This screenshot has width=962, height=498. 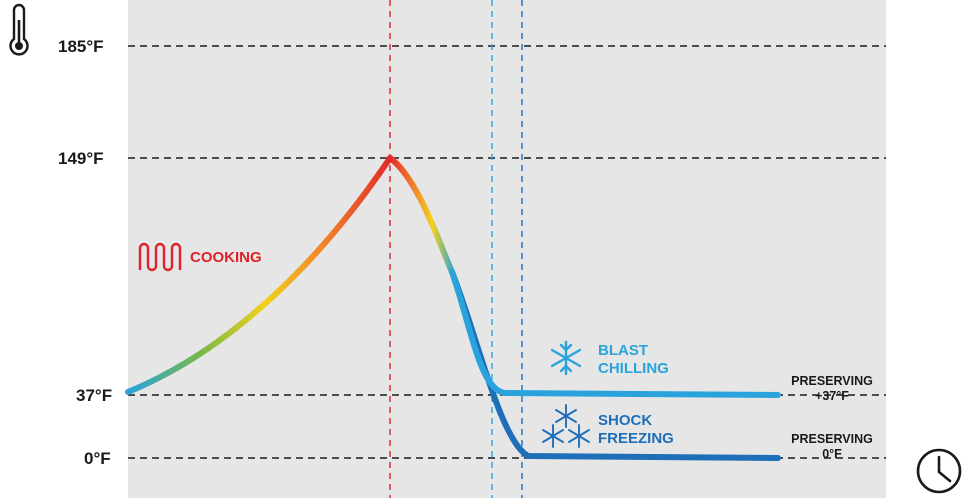 I want to click on y-tick-149: 149°F, so click(x=81, y=158).